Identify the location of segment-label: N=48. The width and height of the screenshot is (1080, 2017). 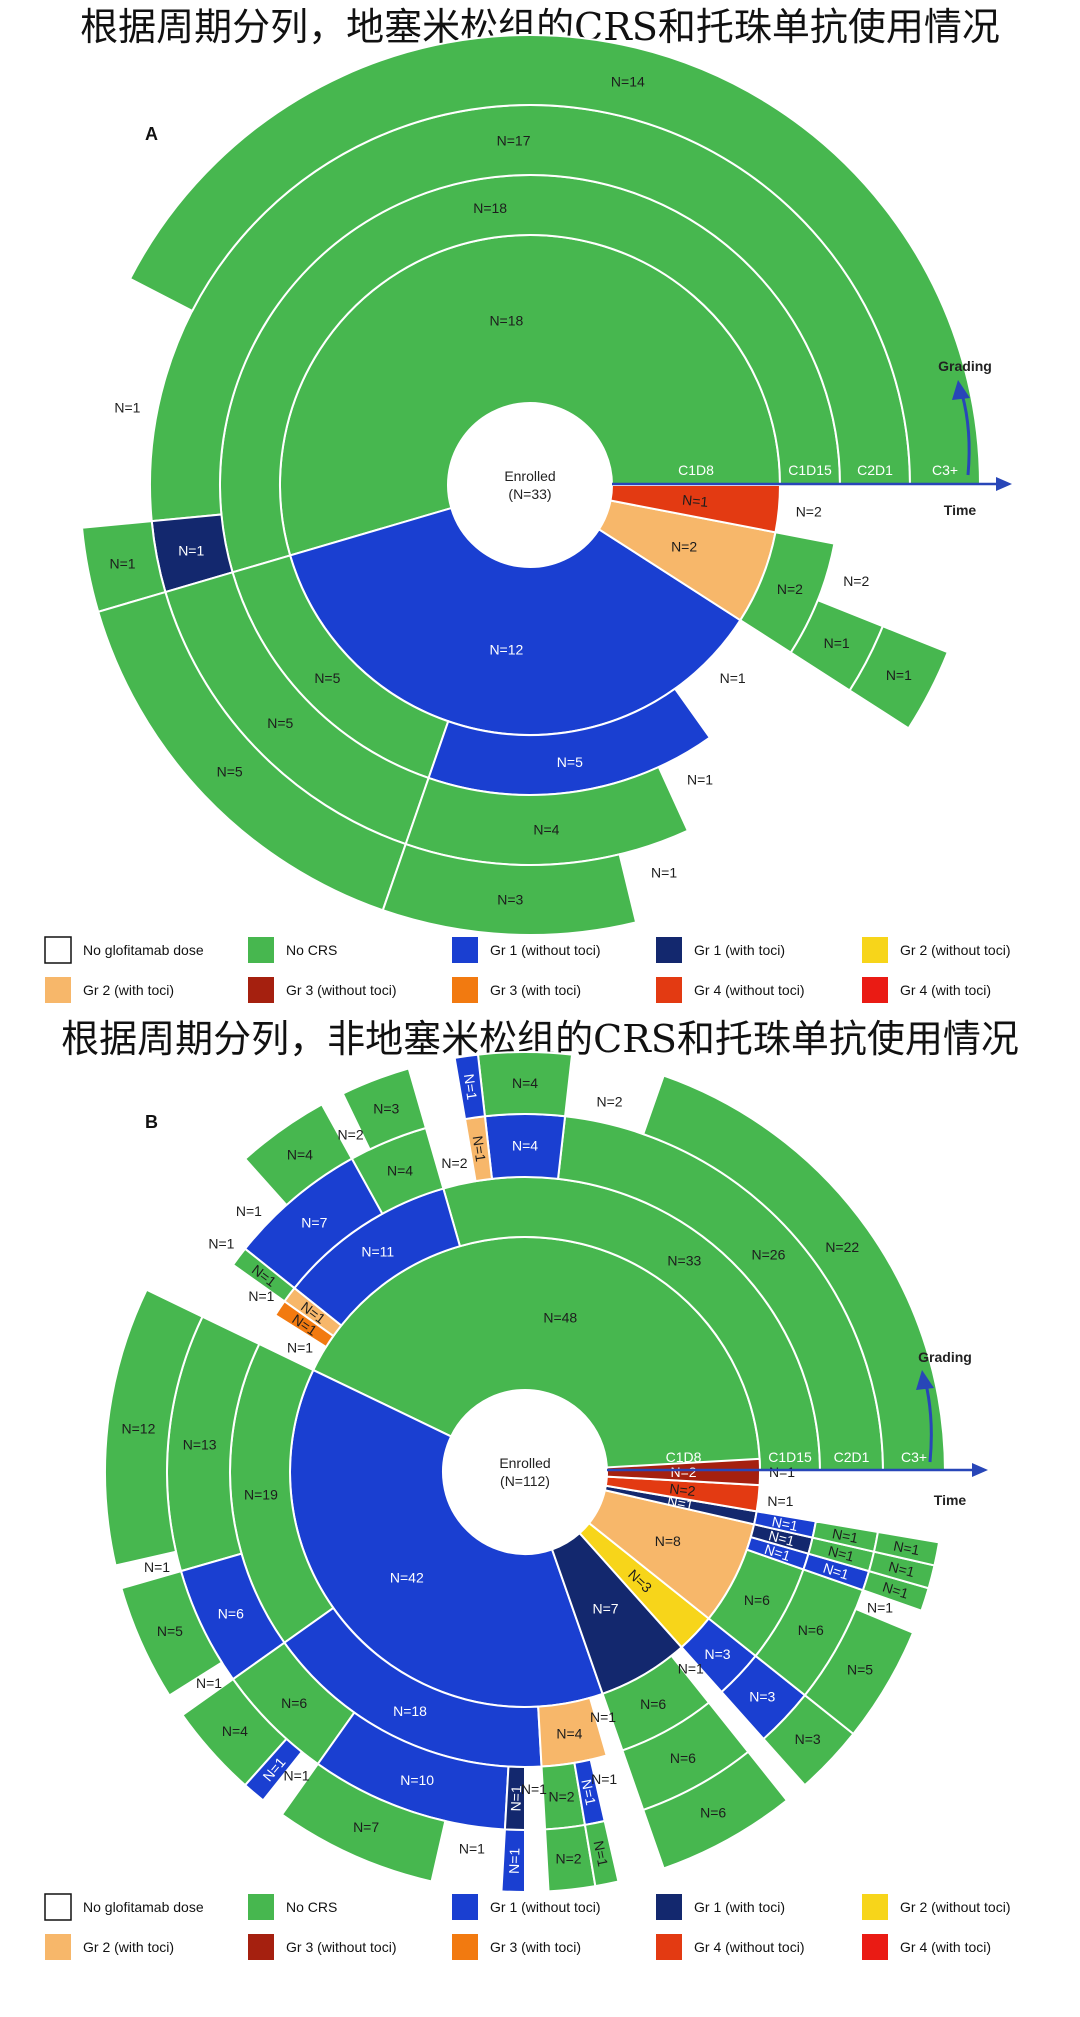
(560, 1317).